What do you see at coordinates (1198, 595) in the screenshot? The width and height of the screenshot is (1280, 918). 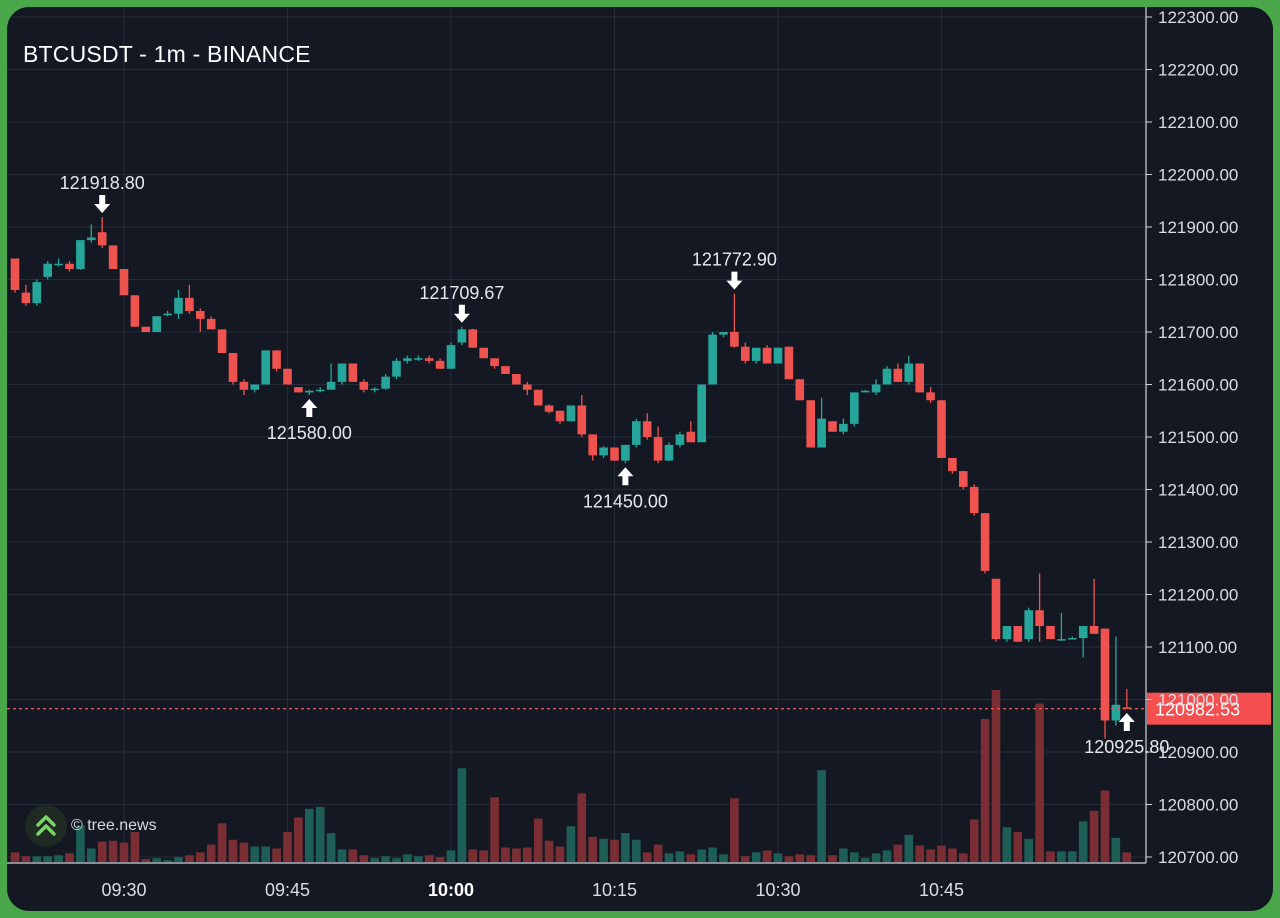 I see `y-tick-label: 121200.00` at bounding box center [1198, 595].